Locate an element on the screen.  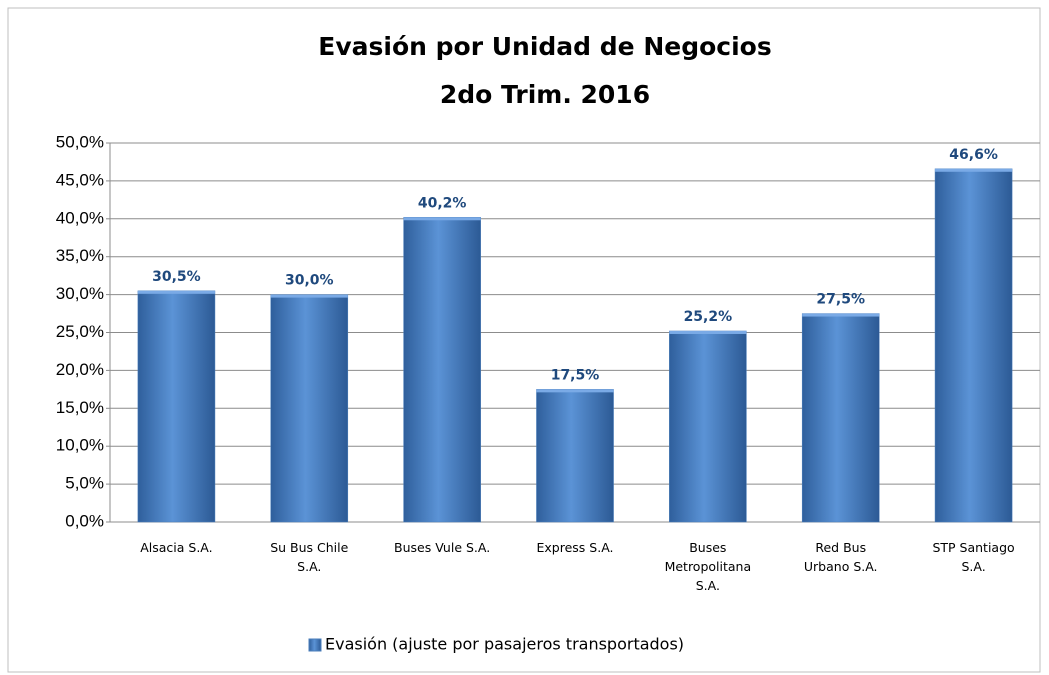
x-tick-label: Alsacia S.A. is located at coordinates (176, 547).